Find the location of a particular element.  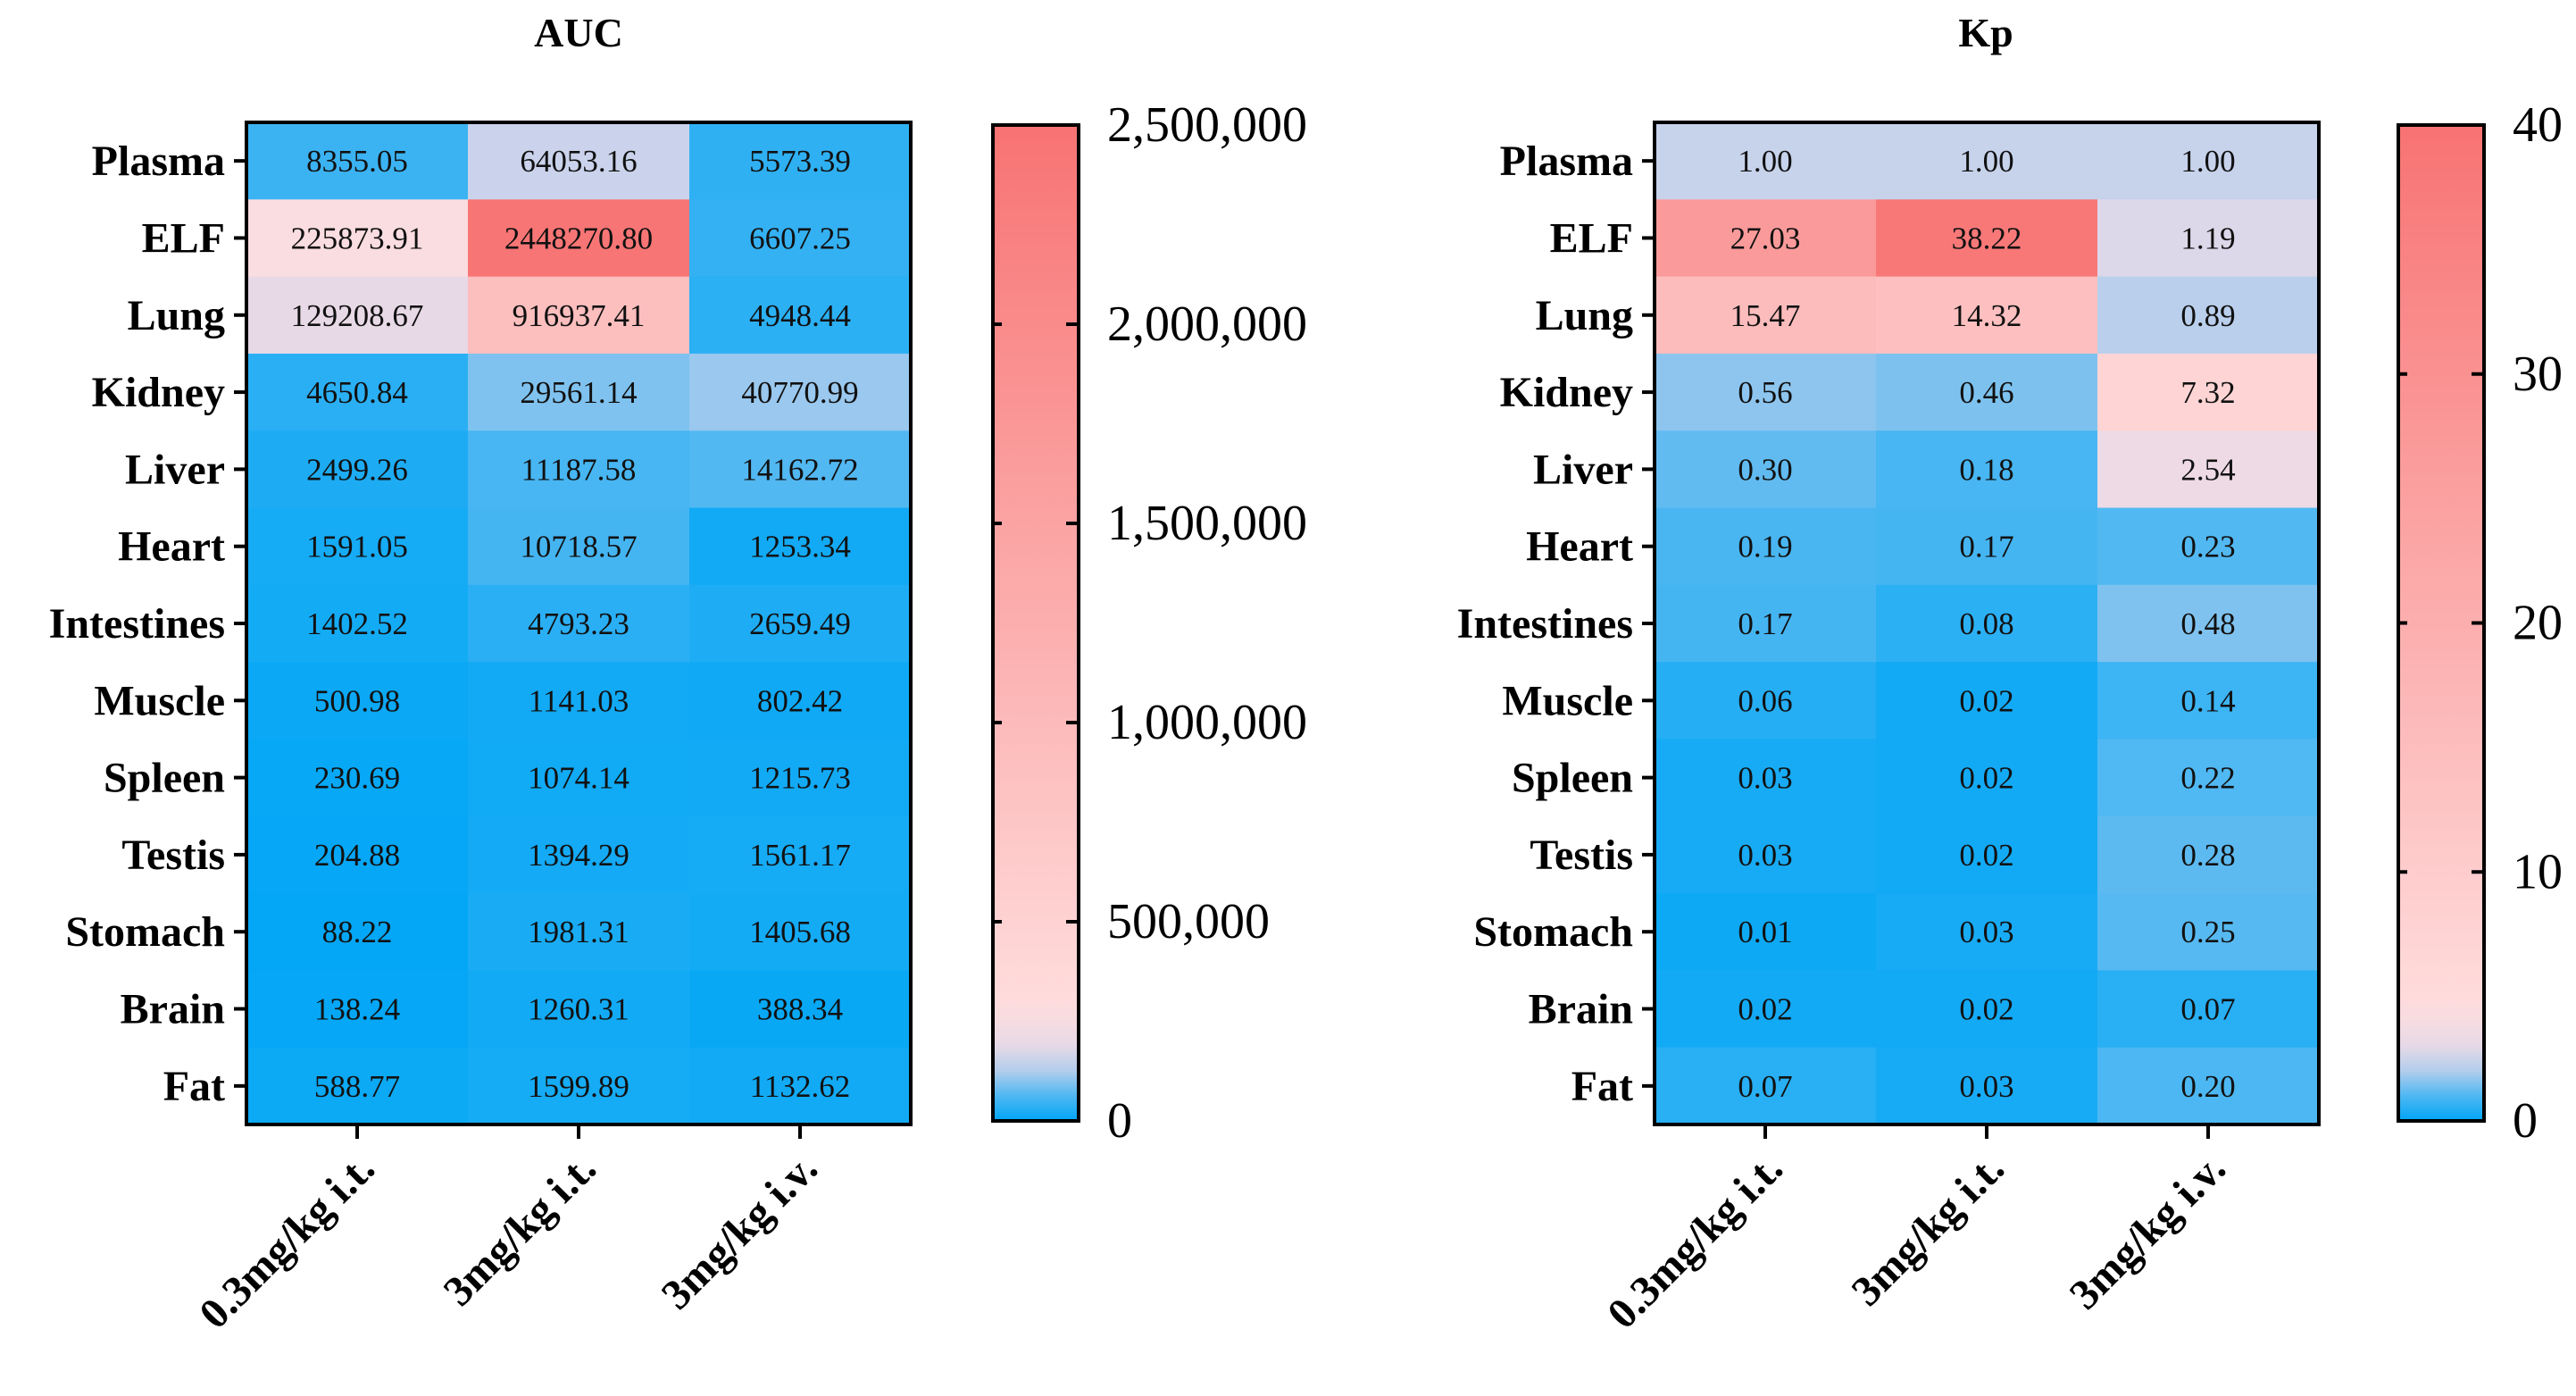

cell-value-label: 0.01 is located at coordinates (1765, 932).